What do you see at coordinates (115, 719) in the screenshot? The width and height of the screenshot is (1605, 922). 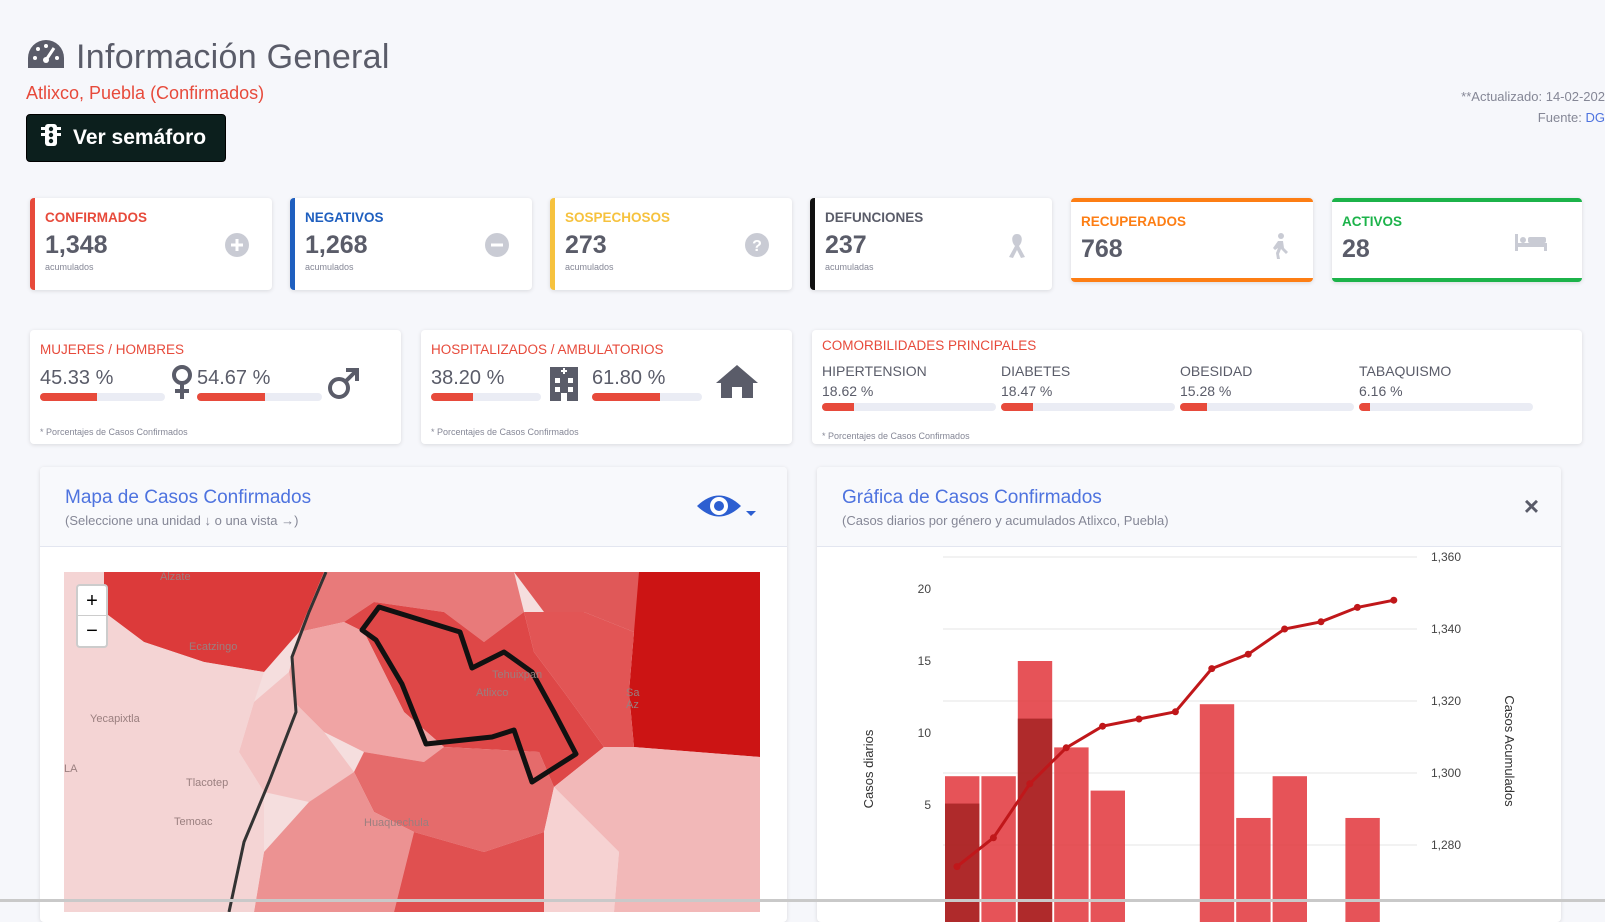 I see `map-place-label: Yecapixtla` at bounding box center [115, 719].